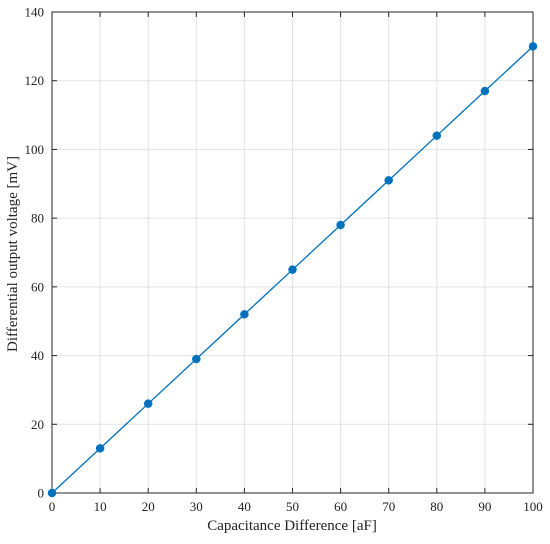  Describe the element at coordinates (100, 506) in the screenshot. I see `x-tick-label: 10` at that location.